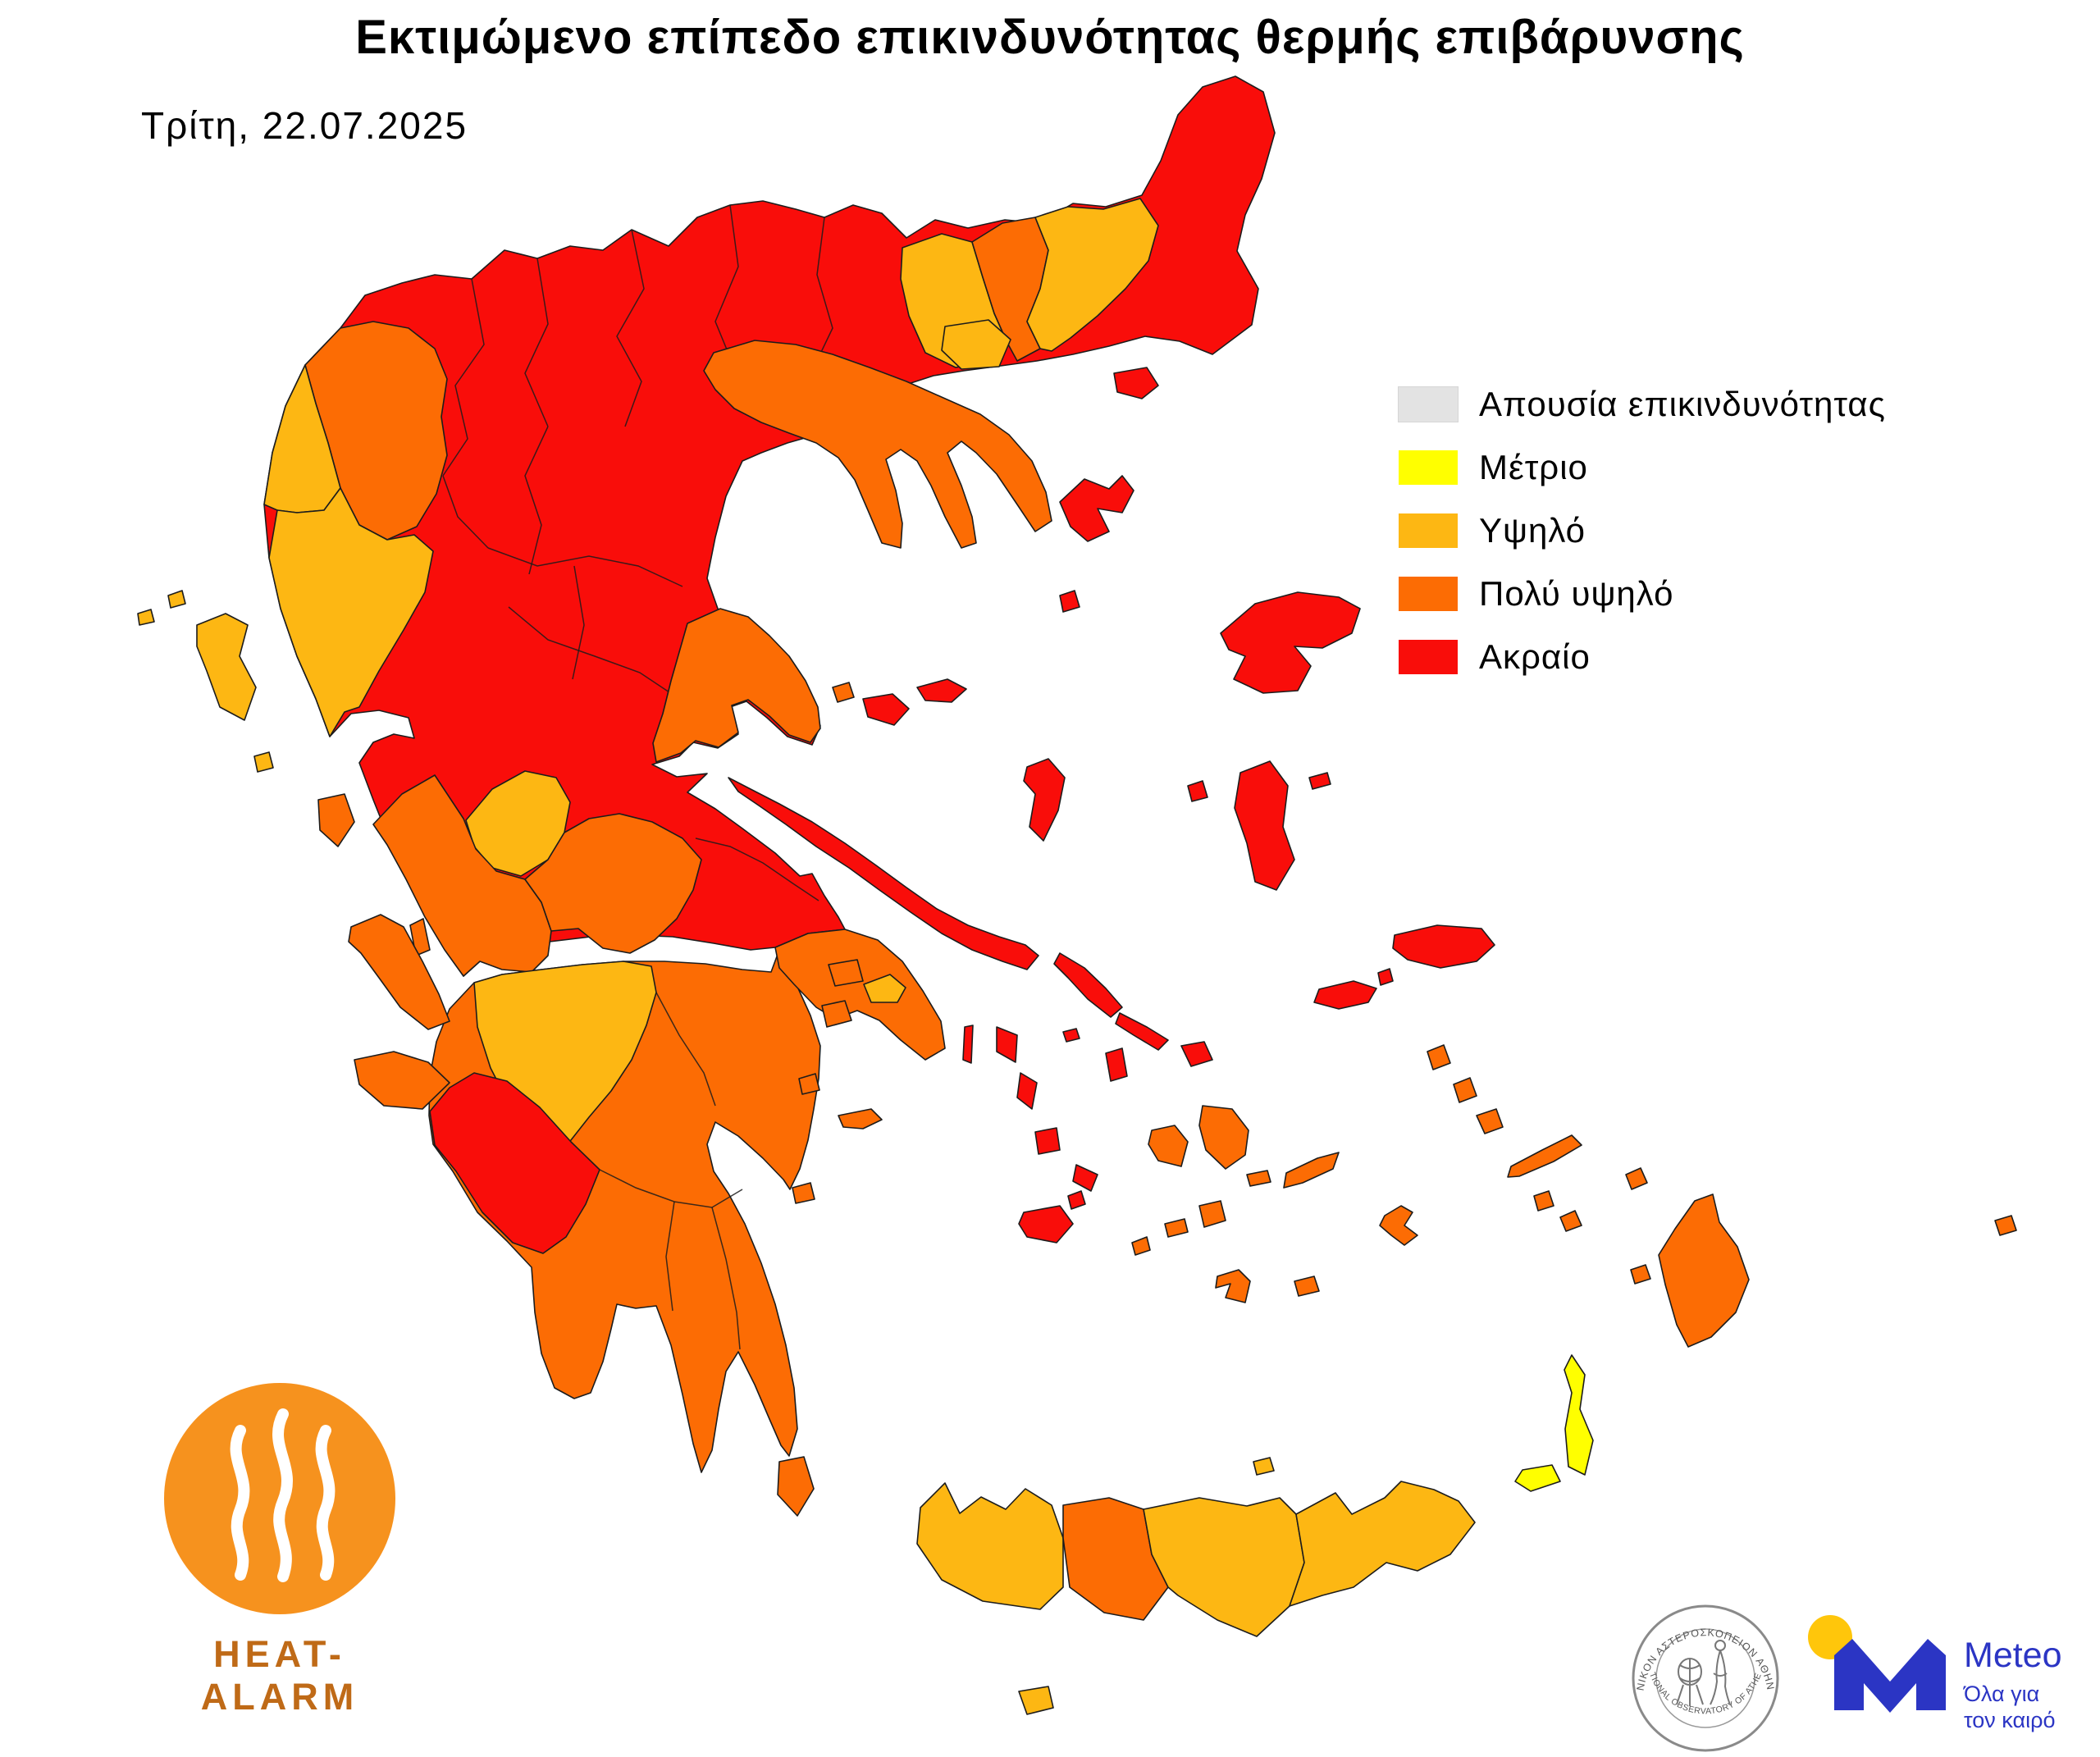 This screenshot has height=1757, width=2100. What do you see at coordinates (1036, 1700) in the screenshot?
I see `region-gavdos` at bounding box center [1036, 1700].